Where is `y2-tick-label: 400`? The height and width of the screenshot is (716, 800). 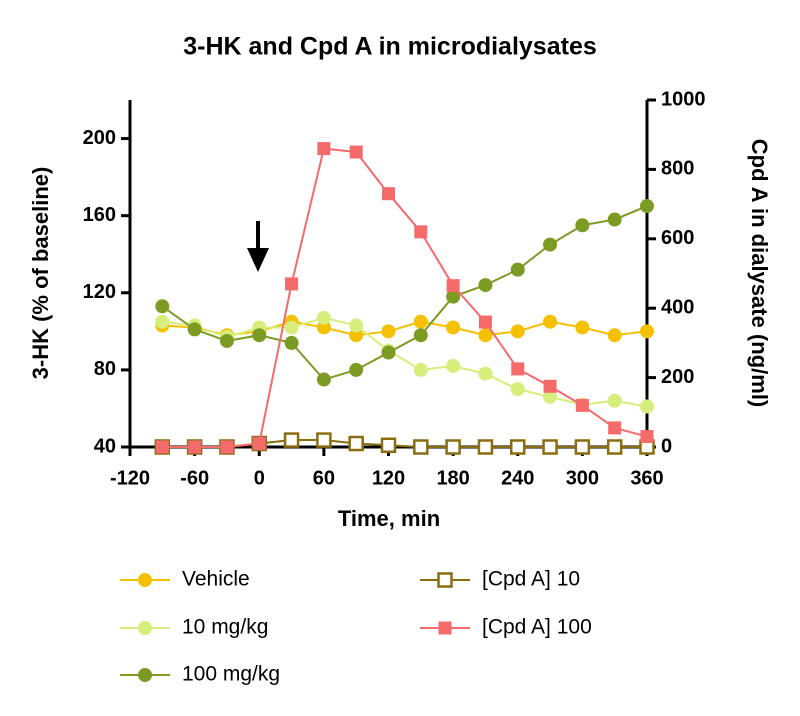
y2-tick-label: 400 is located at coordinates (677, 307).